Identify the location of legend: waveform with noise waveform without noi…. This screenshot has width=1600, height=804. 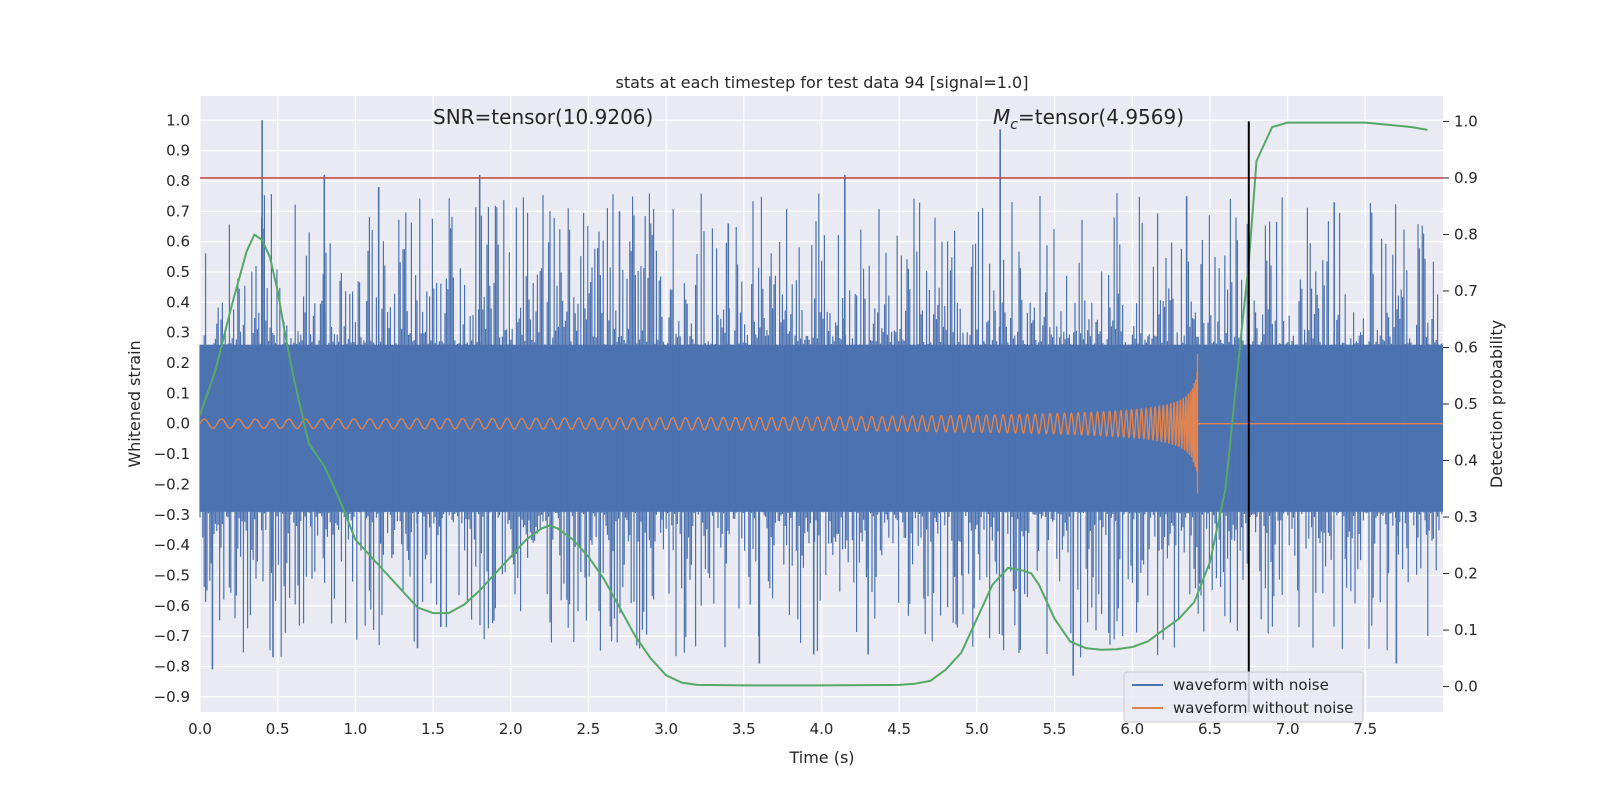
(1243, 697).